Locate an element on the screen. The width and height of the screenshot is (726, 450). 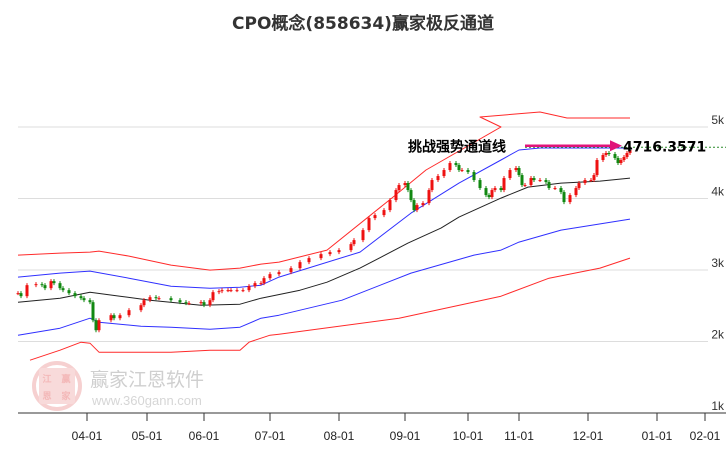
watermark-url: www.360gann.com is located at coordinates (146, 400).